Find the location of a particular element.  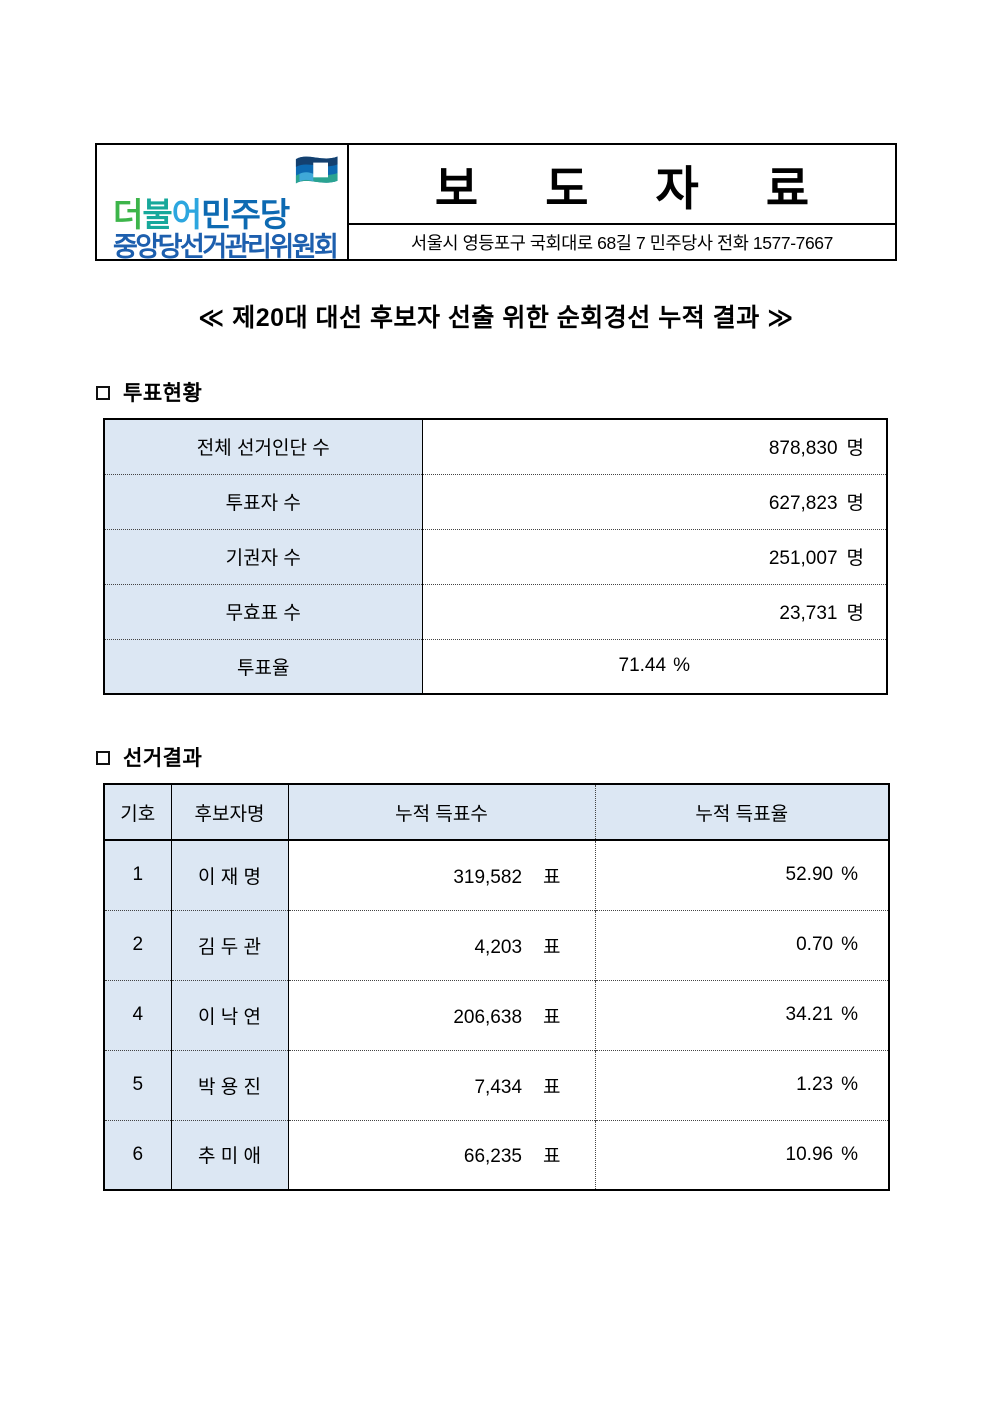

candidate-name: 이 재 명 is located at coordinates (229, 875).